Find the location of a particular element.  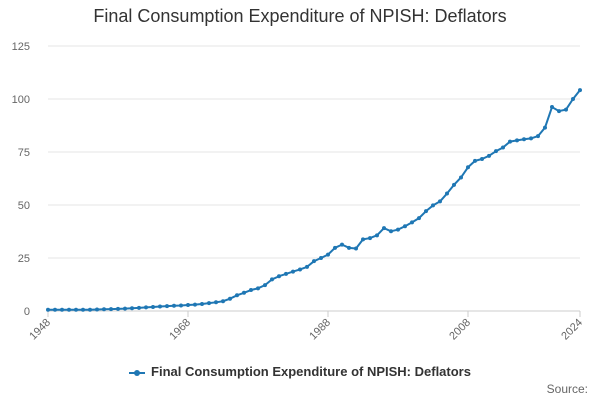

y-tick-label: 50 is located at coordinates (24, 206).